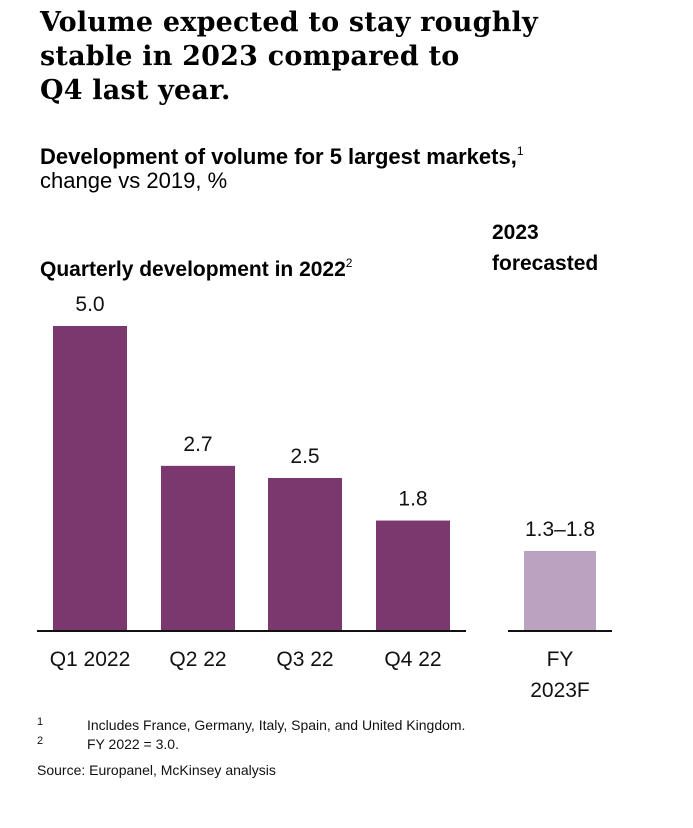  What do you see at coordinates (520, 151) in the screenshot?
I see `footnote-ref: 1` at bounding box center [520, 151].